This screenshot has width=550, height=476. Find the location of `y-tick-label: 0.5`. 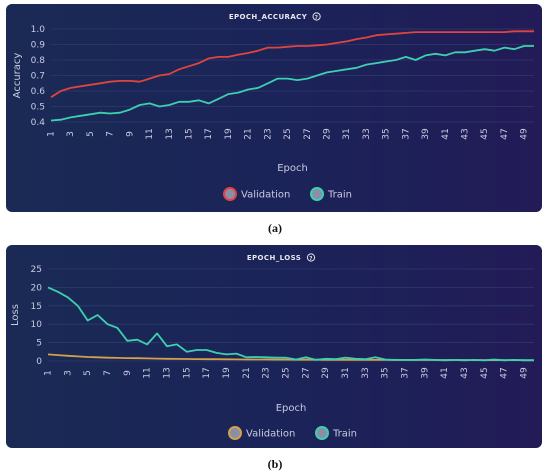

y-tick-label: 0.5 is located at coordinates (38, 108).